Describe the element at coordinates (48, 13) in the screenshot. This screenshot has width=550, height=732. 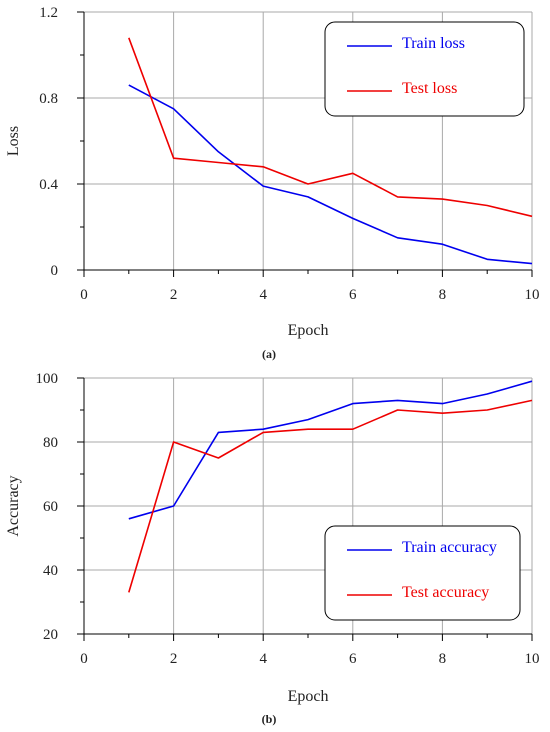
I see `y-tick-label: 1.2` at that location.